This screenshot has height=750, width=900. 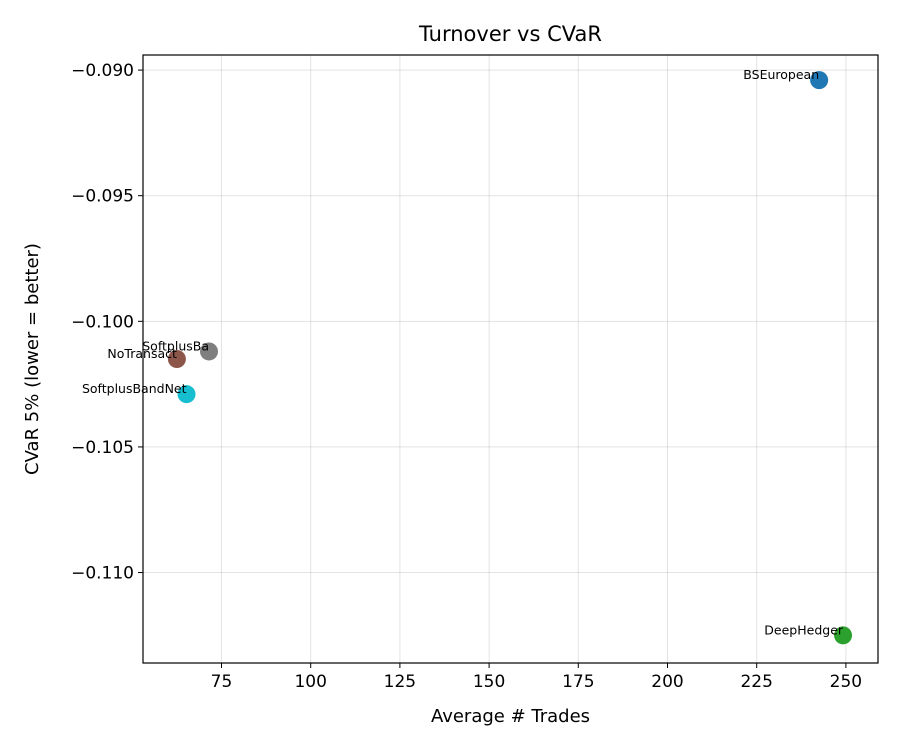 I want to click on point-label: NoTransact, so click(x=142, y=353).